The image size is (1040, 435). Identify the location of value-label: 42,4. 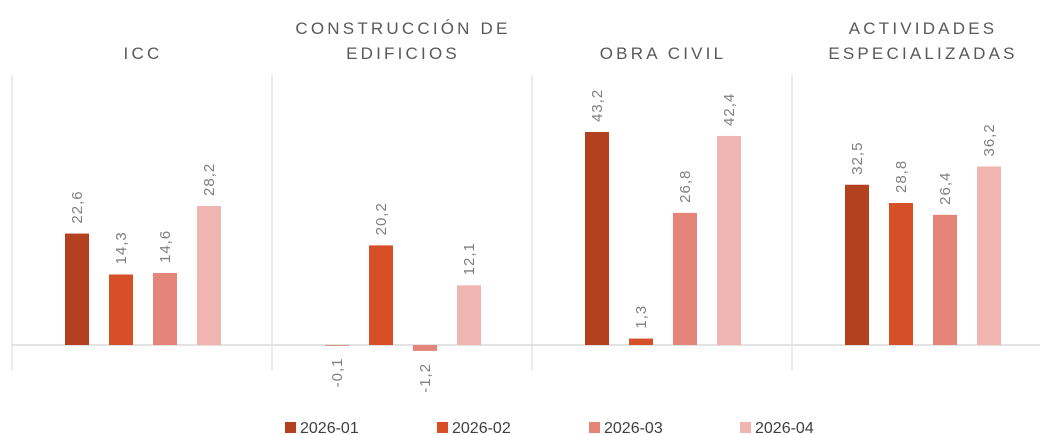
(729, 109).